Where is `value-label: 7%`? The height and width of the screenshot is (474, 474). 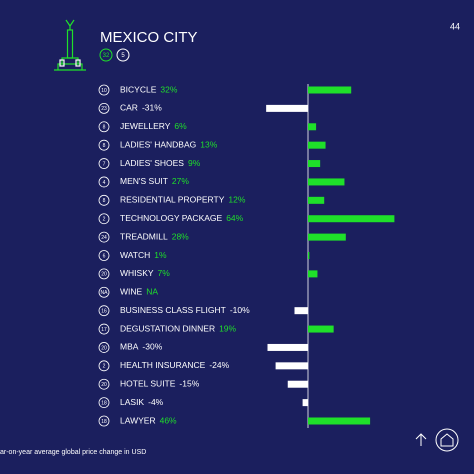 value-label: 7% is located at coordinates (164, 273).